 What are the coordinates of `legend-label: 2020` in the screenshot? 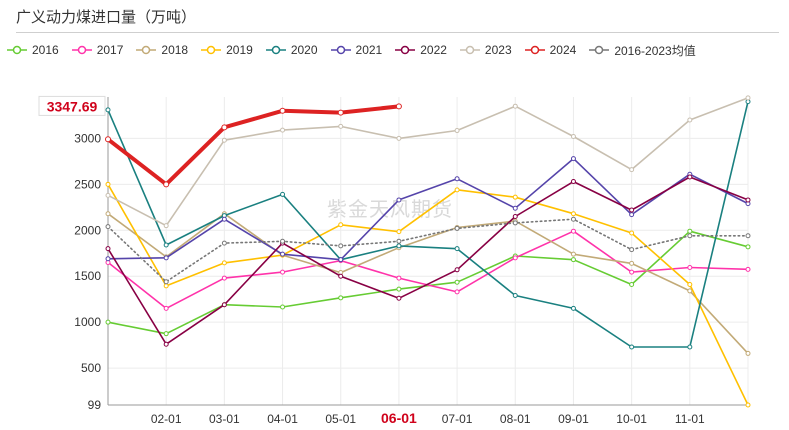 It's located at (304, 50).